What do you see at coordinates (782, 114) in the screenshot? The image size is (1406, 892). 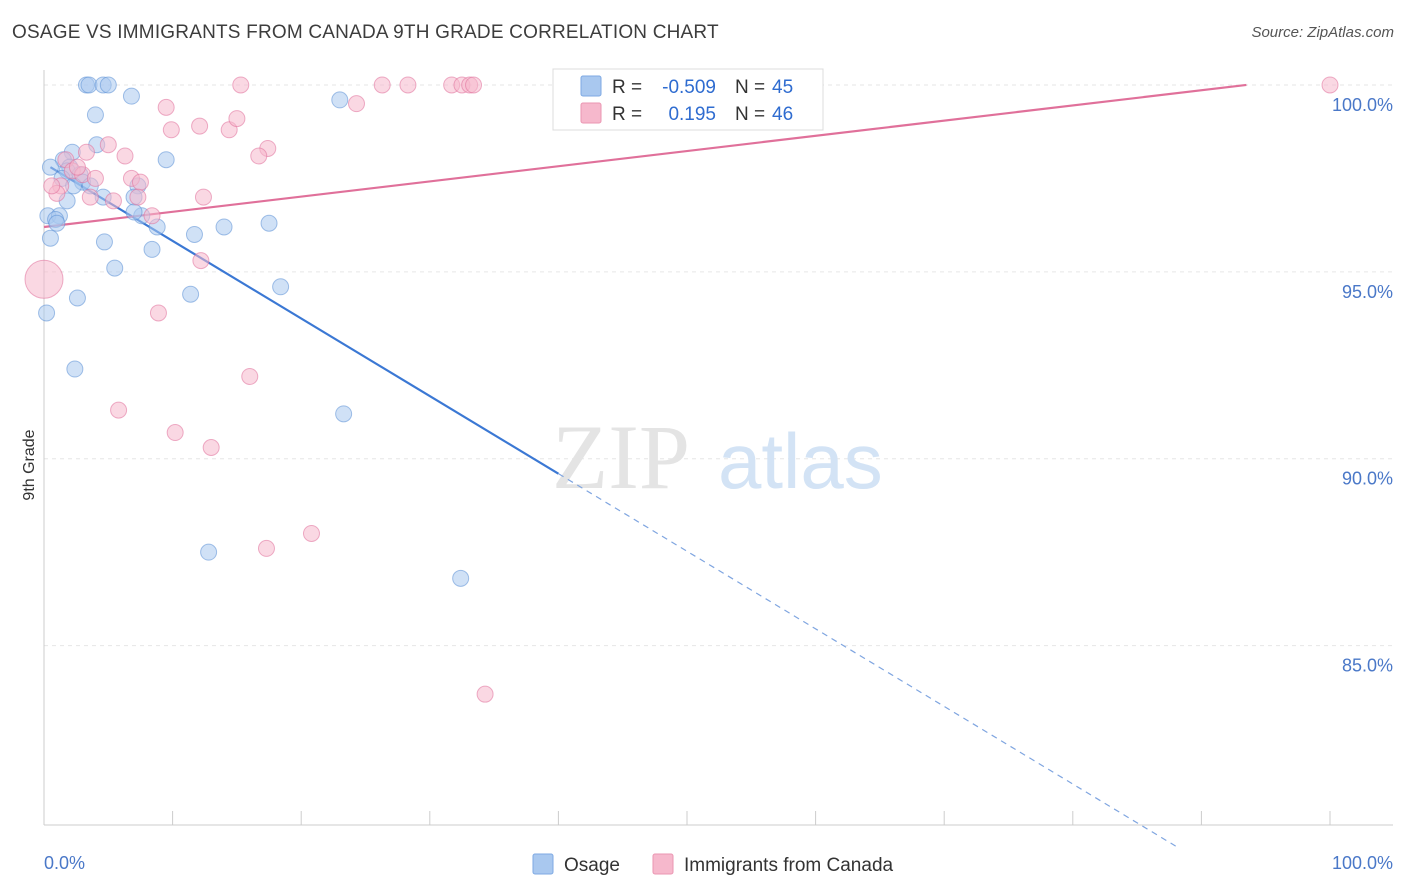 I see `stats-n-value-canada: 46` at bounding box center [782, 114].